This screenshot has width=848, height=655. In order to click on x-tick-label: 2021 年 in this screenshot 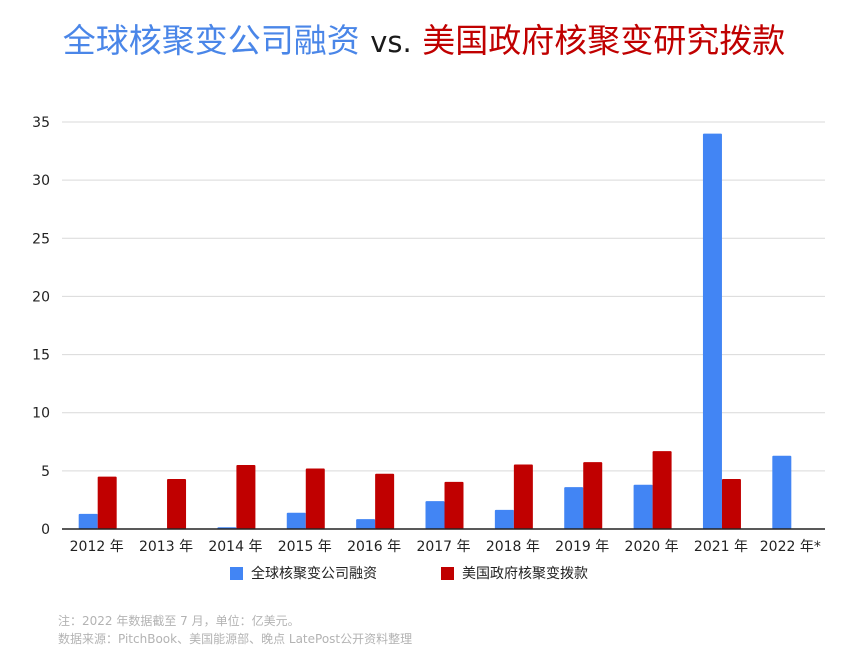, I will do `click(721, 547)`.